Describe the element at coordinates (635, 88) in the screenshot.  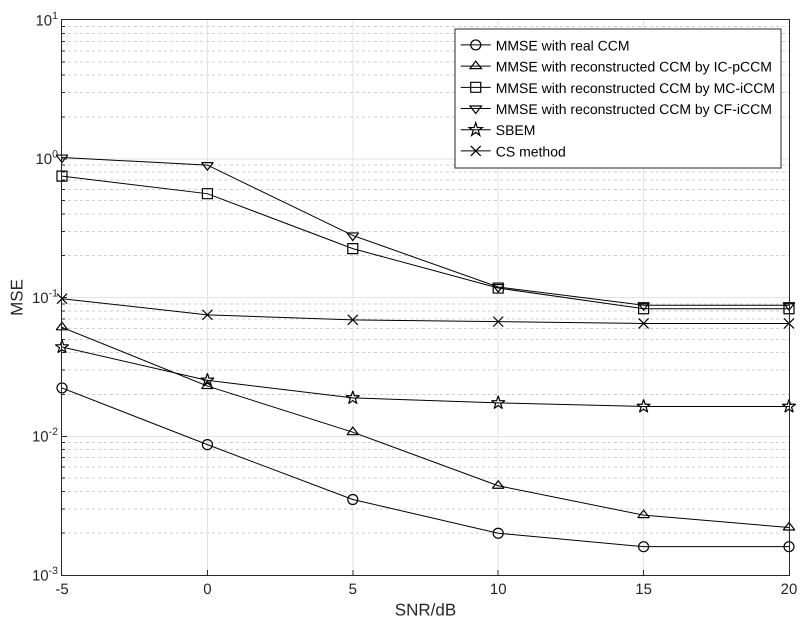
I see `legend-label: MMSE with reconstructed CCM by MC-iCCM` at that location.